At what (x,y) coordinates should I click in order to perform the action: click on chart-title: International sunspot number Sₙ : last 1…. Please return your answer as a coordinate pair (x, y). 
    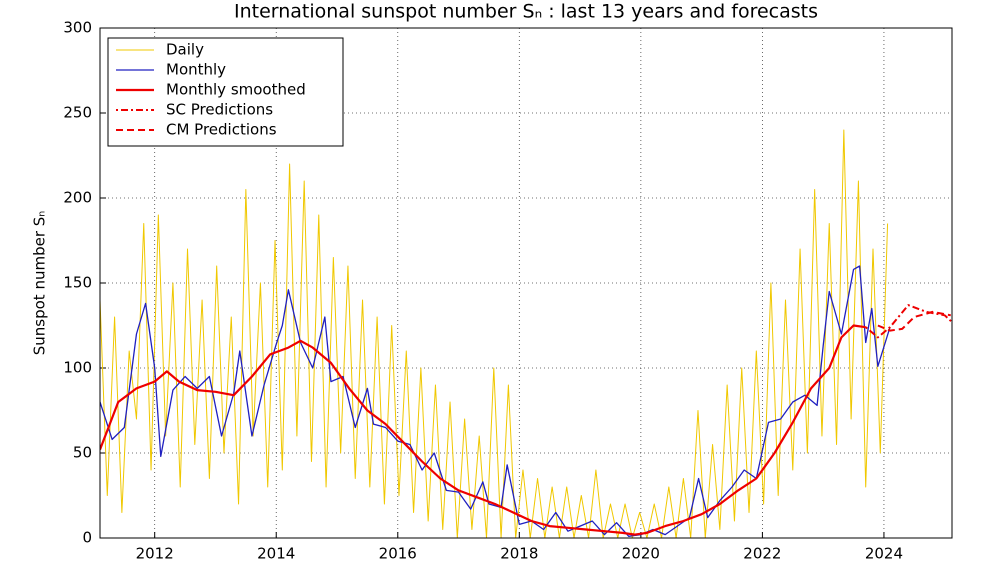
    Looking at the image, I should click on (526, 12).